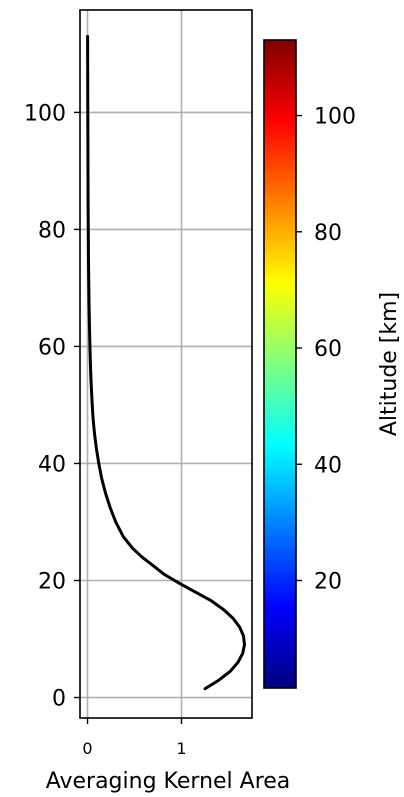 The width and height of the screenshot is (404, 797). What do you see at coordinates (168, 781) in the screenshot?
I see `x-axis-label: Averaging Kernel Area` at bounding box center [168, 781].